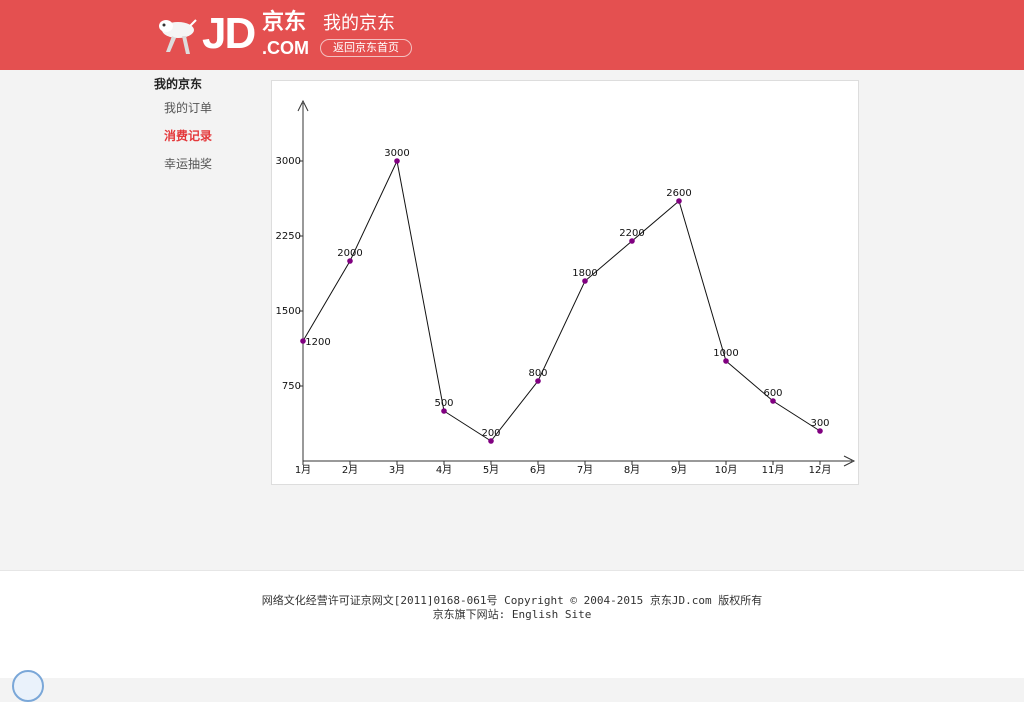 The image size is (1024, 702). Describe the element at coordinates (537, 373) in the screenshot. I see `data-label: 800` at that location.